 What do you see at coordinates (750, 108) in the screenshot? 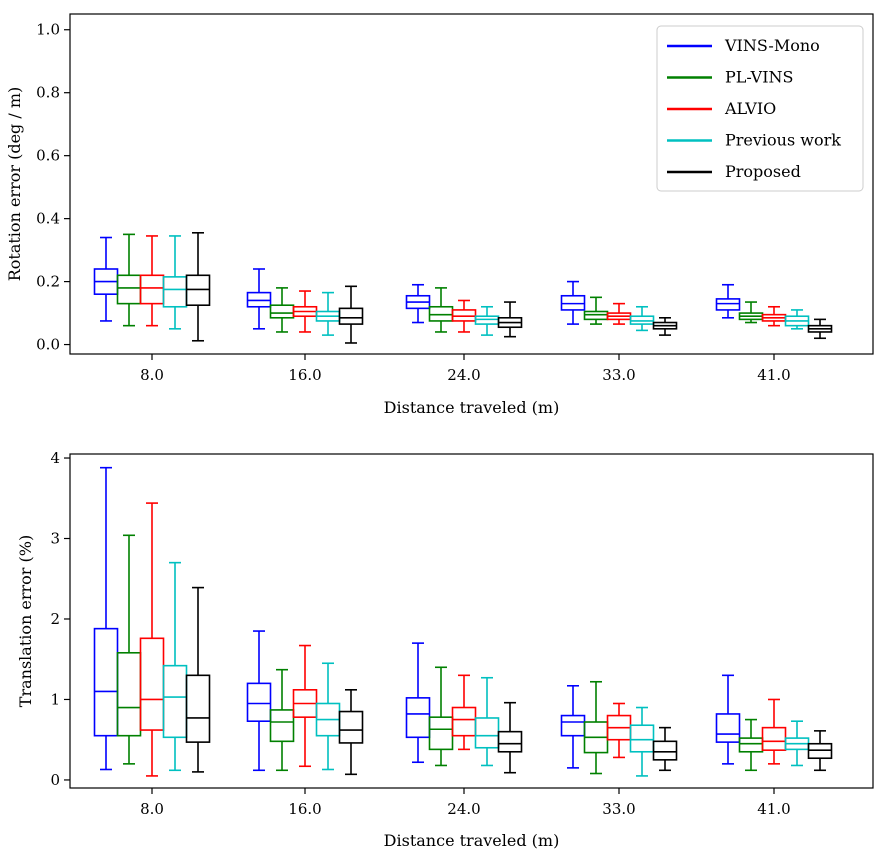
I see `legend-label: ALVIO` at bounding box center [750, 108].